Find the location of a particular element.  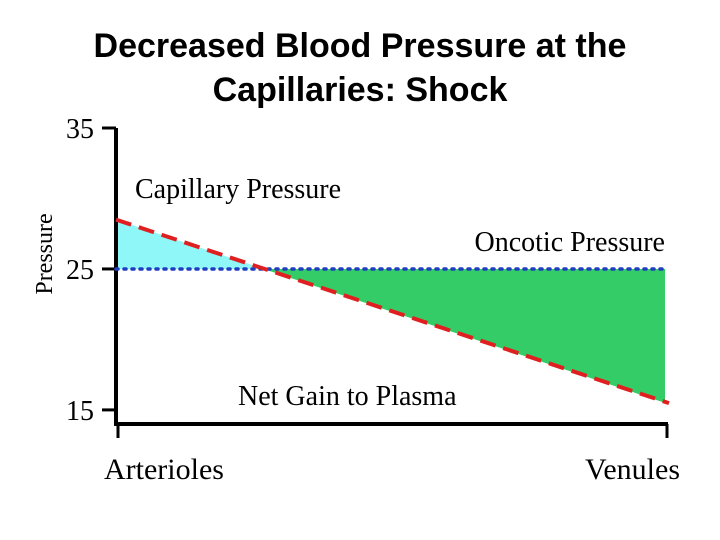

y-tick-label-35: 35 is located at coordinates (80, 129).